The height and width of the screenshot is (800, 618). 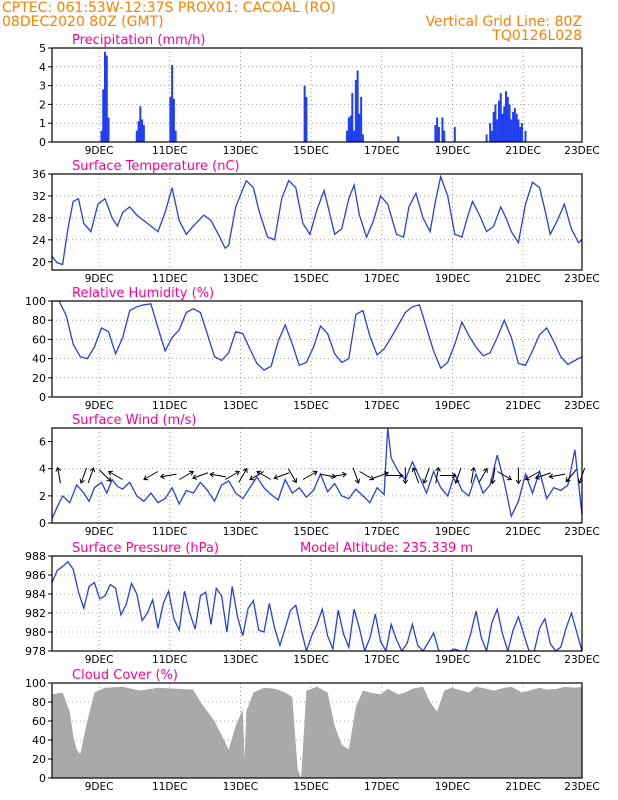 What do you see at coordinates (240, 279) in the screenshot?
I see `temp-xtick-label: 13DEC` at bounding box center [240, 279].